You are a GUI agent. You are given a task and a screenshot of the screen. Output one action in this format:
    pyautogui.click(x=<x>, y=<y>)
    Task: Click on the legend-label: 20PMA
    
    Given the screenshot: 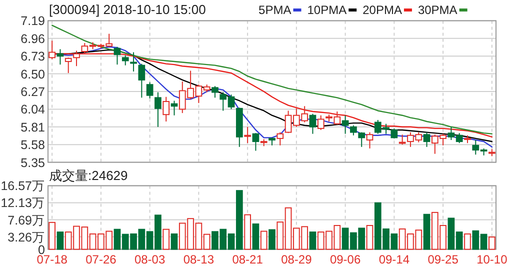 What is the action you would take?
    pyautogui.click(x=382, y=10)
    